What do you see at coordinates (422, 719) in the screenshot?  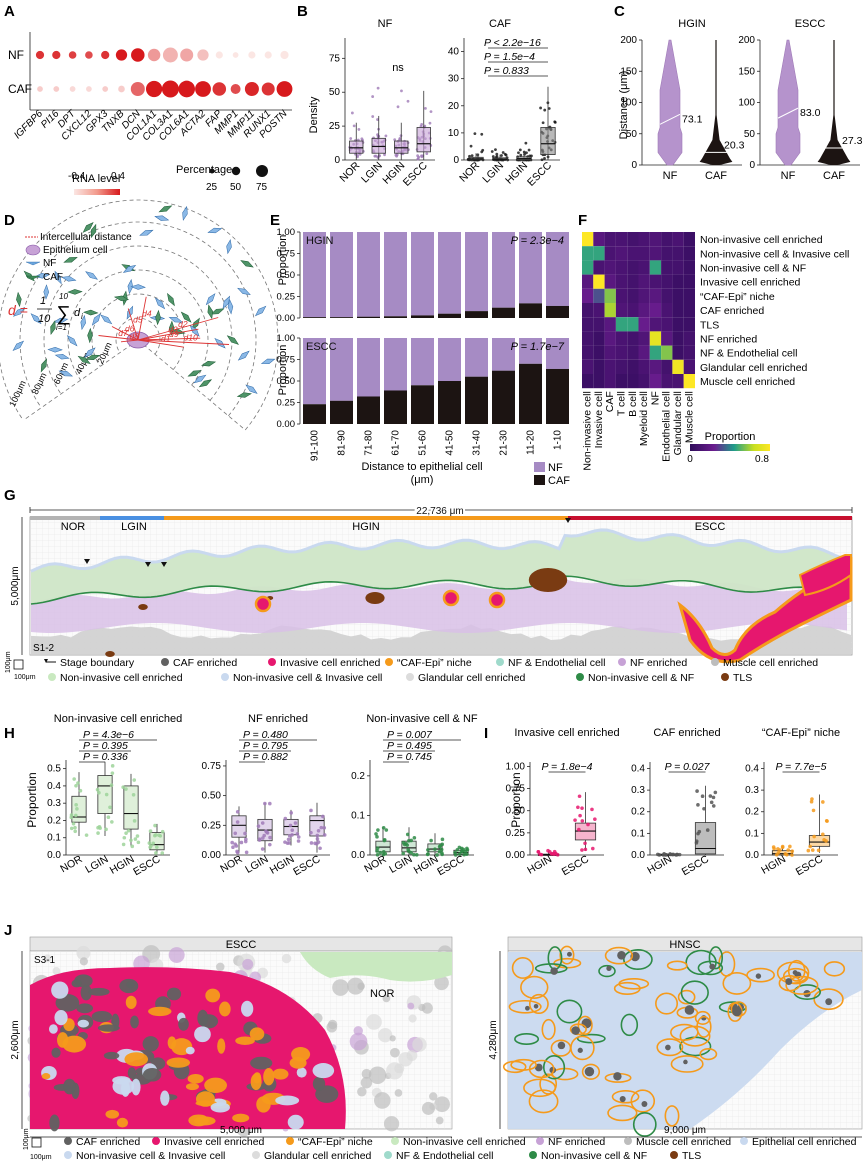 I see `plot-title: Non-invasive cell & NF` at bounding box center [422, 719].